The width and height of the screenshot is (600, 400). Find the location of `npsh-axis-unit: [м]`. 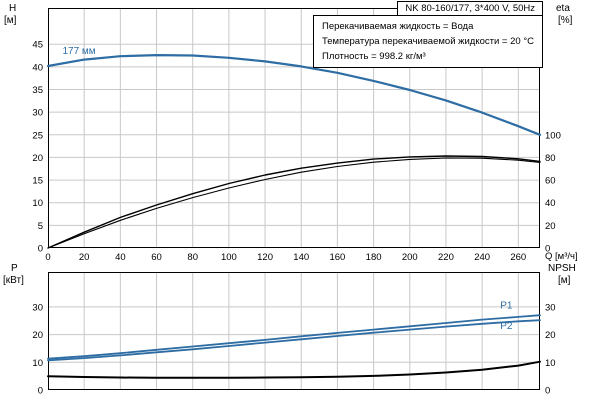

npsh-axis-unit: [м] is located at coordinates (564, 280).